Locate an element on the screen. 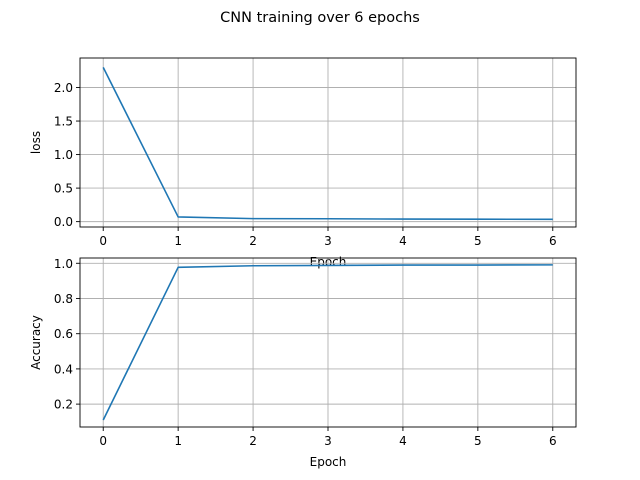  loss-y-tick-label: 1.5 is located at coordinates (63, 122).